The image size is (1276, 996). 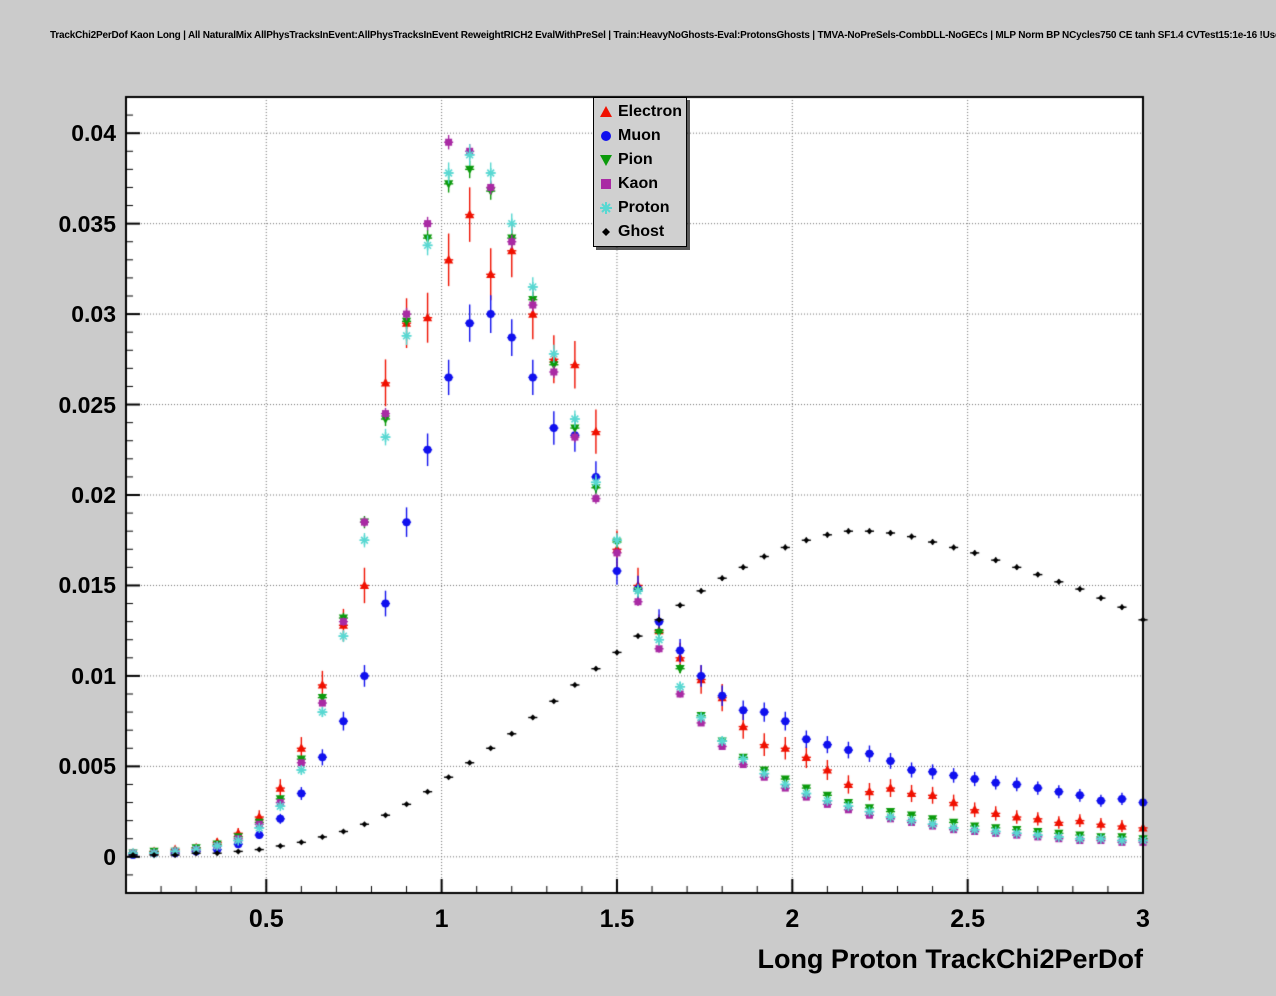 I want to click on legend-entry-proton: Proton, so click(x=640, y=208).